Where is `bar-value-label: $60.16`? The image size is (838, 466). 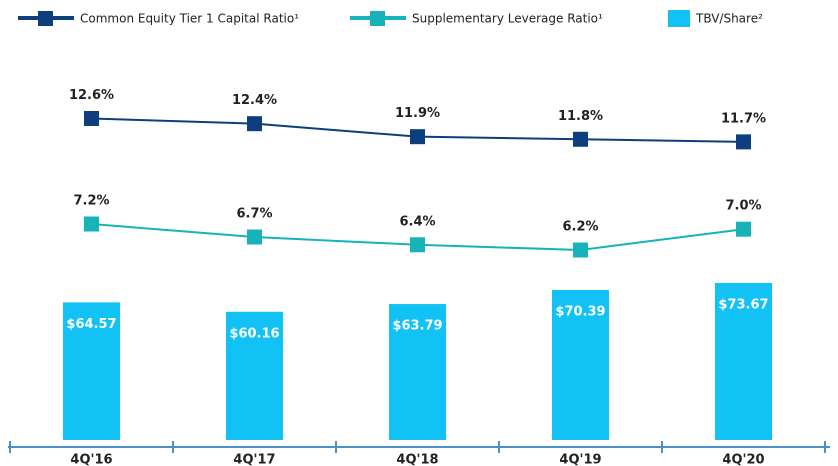 bar-value-label: $60.16 is located at coordinates (254, 333).